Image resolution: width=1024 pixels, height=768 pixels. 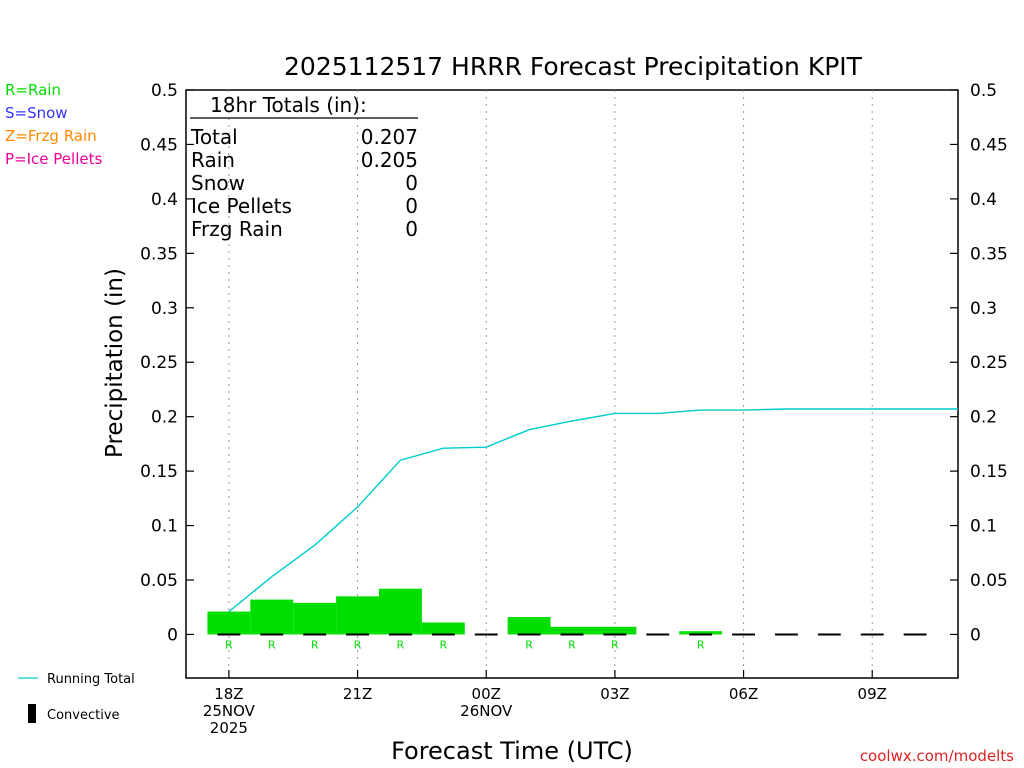 I want to click on x-tick-label-5-0: 09Z, so click(x=872, y=694).